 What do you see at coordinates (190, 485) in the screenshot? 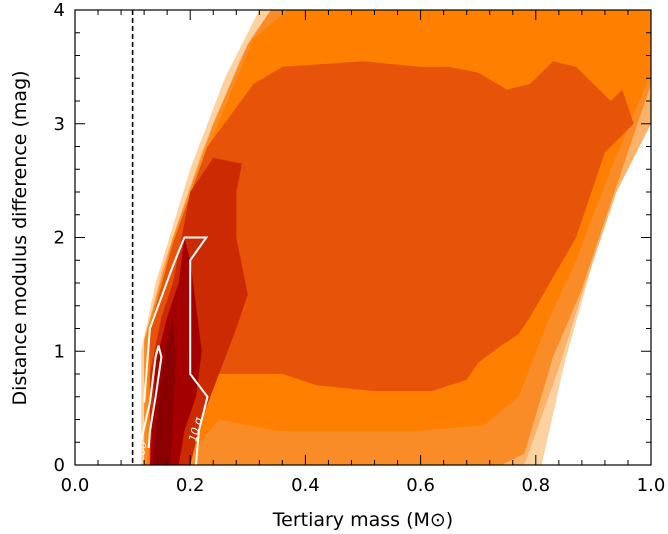
I see `x-tick-label: 0.2` at bounding box center [190, 485].